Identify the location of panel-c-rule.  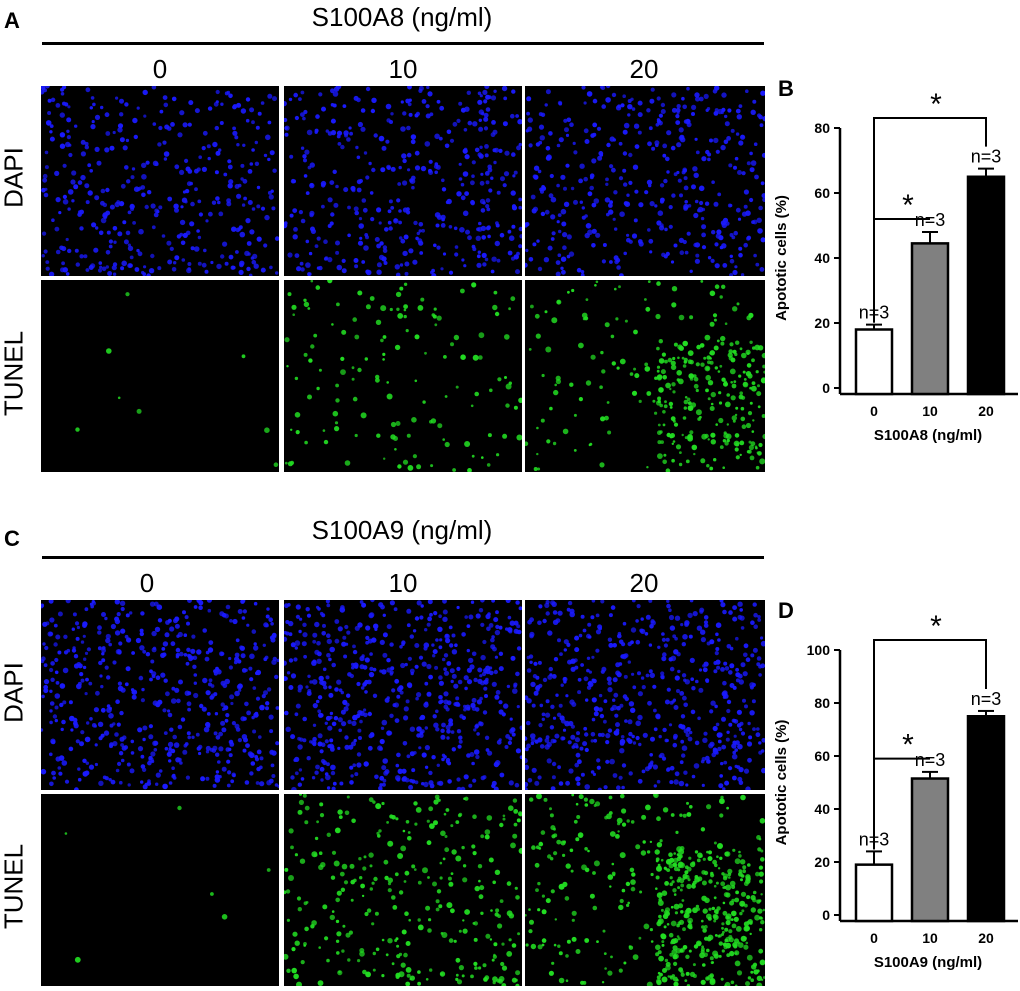
(403, 557).